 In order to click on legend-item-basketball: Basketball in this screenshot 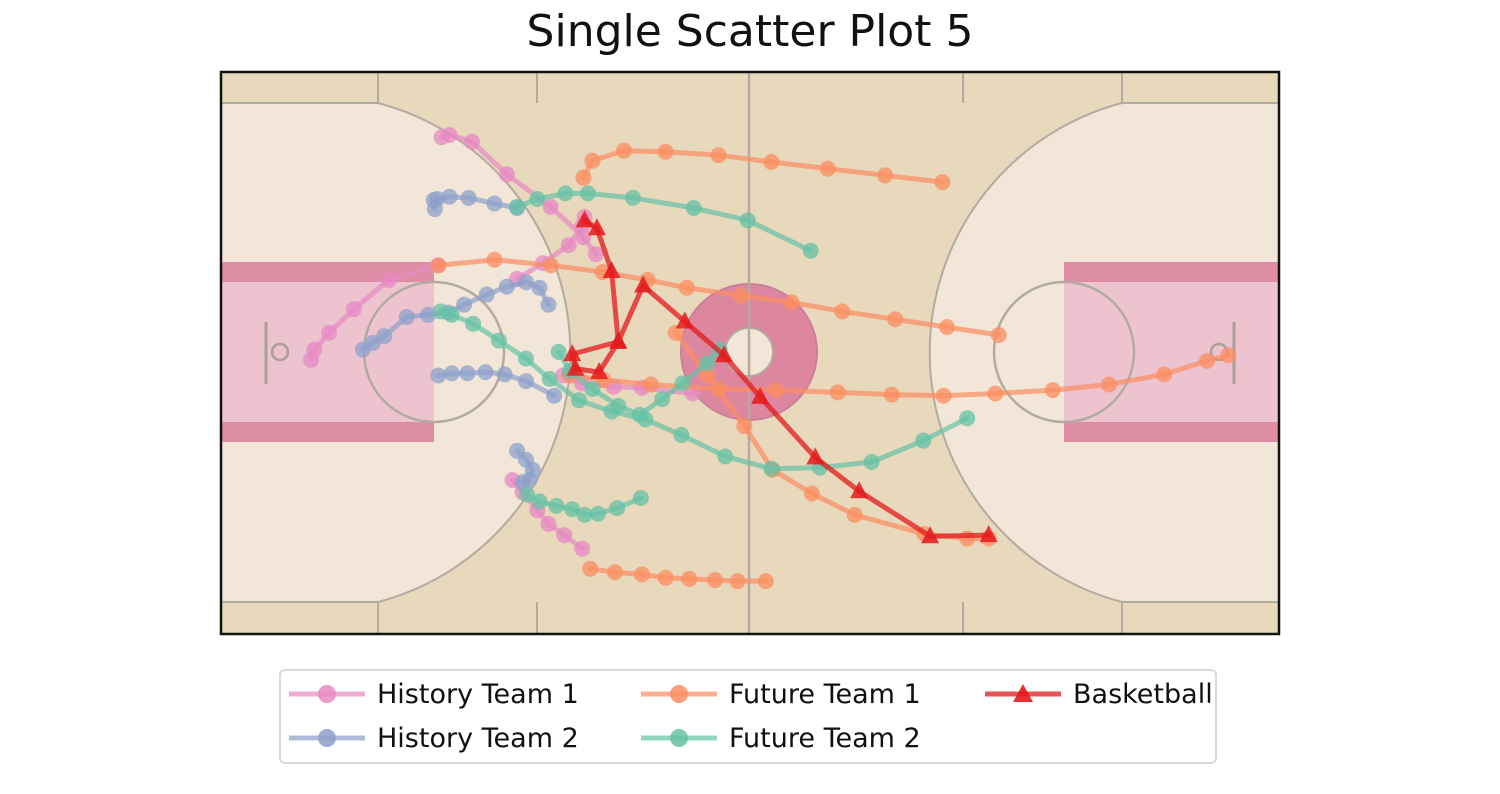, I will do `click(1097, 694)`.